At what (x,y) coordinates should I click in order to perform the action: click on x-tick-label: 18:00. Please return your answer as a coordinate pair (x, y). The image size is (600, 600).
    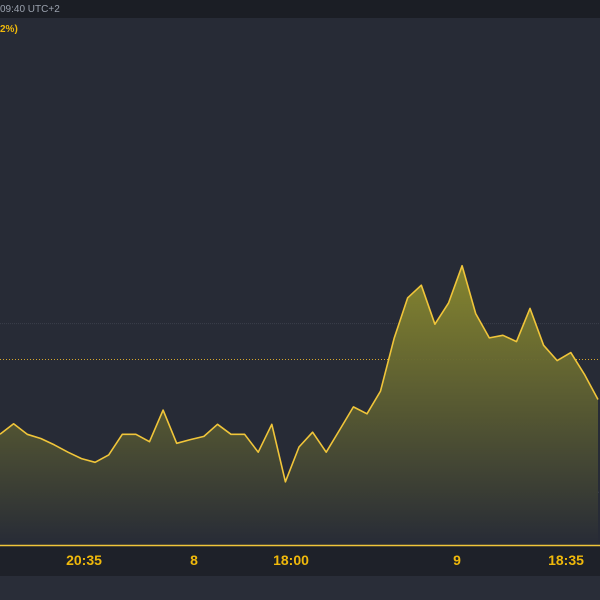
    Looking at the image, I should click on (291, 560).